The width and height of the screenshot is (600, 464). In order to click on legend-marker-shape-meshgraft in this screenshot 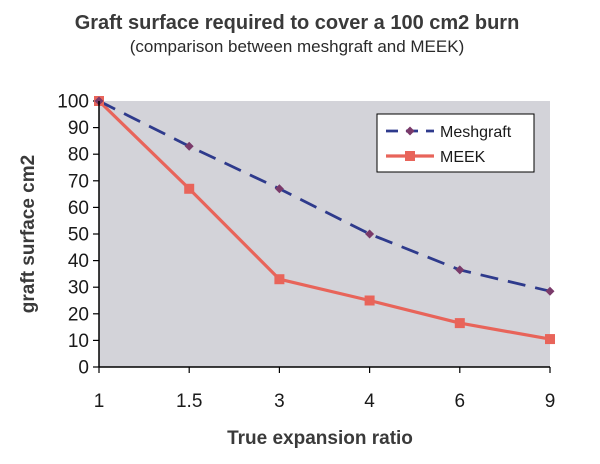, I will do `click(410, 131)`.